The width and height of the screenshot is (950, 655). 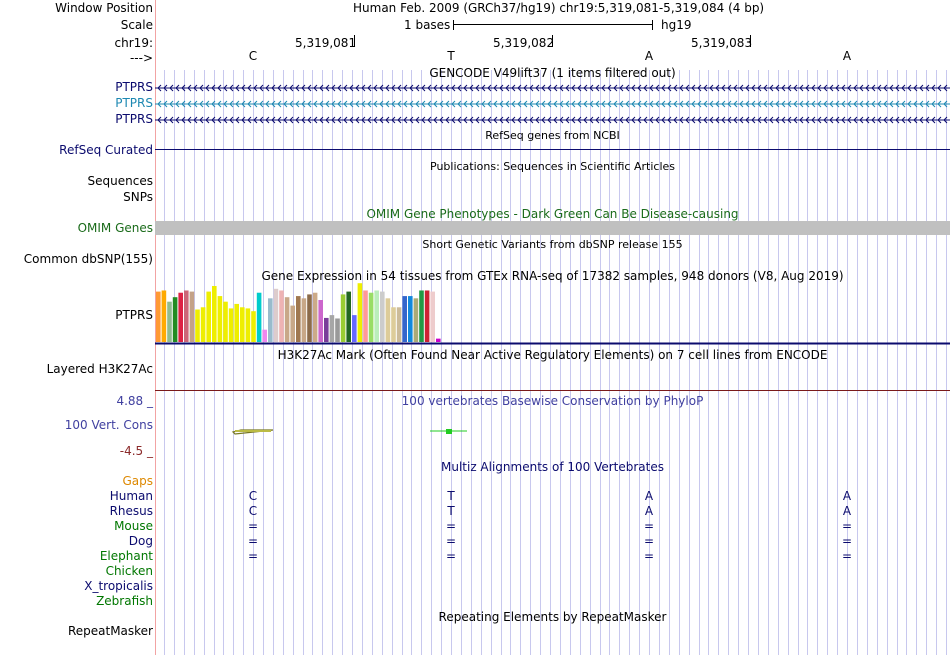 I want to click on gencode-track-title: GENCODE V49lift37 (1 items filtered out), so click(x=552, y=73).